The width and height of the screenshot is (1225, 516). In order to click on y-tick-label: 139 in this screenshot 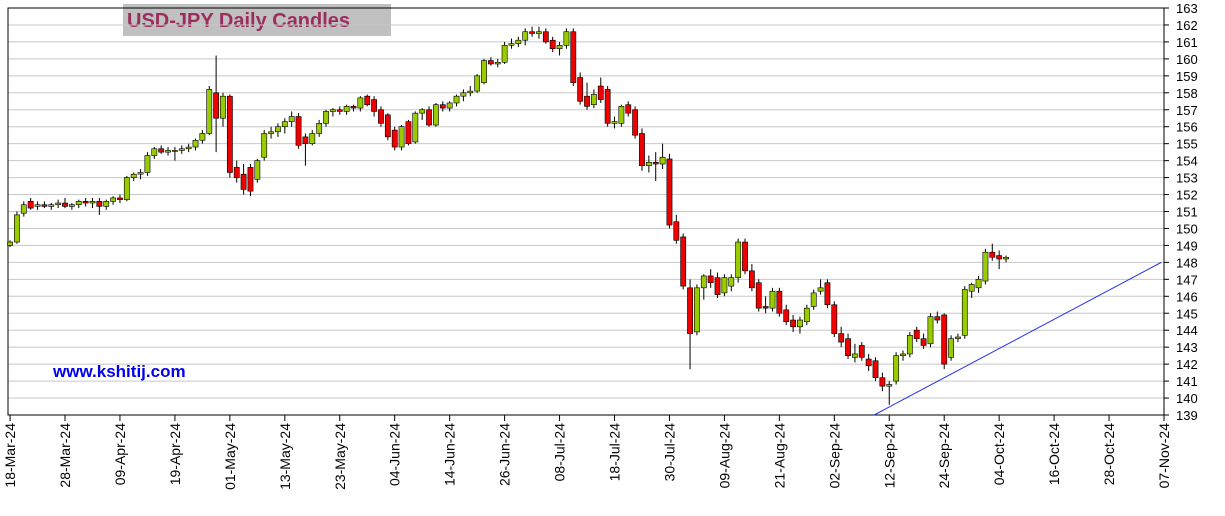, I will do `click(1187, 415)`.